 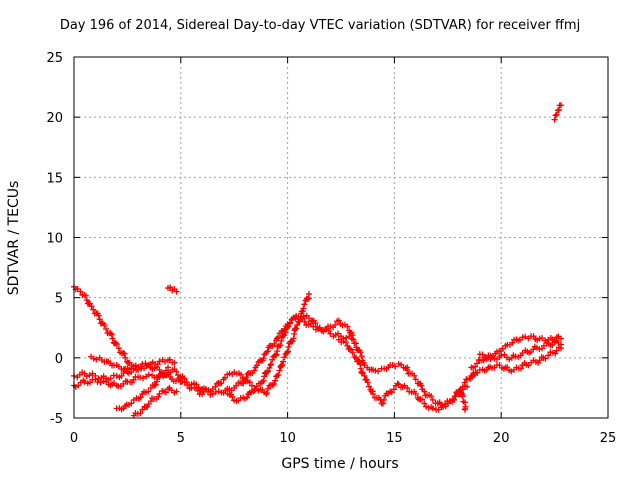 I want to click on y-tick-label: 25, so click(x=54, y=58).